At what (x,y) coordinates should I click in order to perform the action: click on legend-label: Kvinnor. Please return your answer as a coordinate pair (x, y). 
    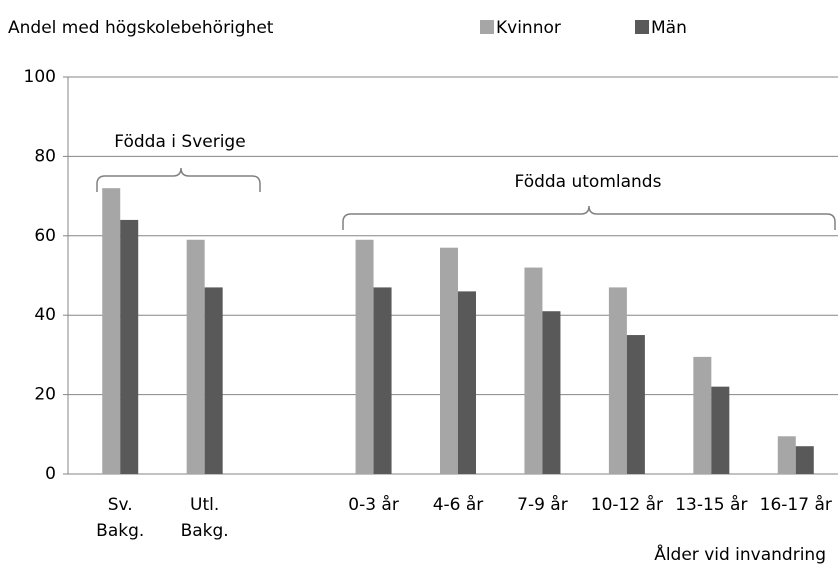
    Looking at the image, I should click on (528, 28).